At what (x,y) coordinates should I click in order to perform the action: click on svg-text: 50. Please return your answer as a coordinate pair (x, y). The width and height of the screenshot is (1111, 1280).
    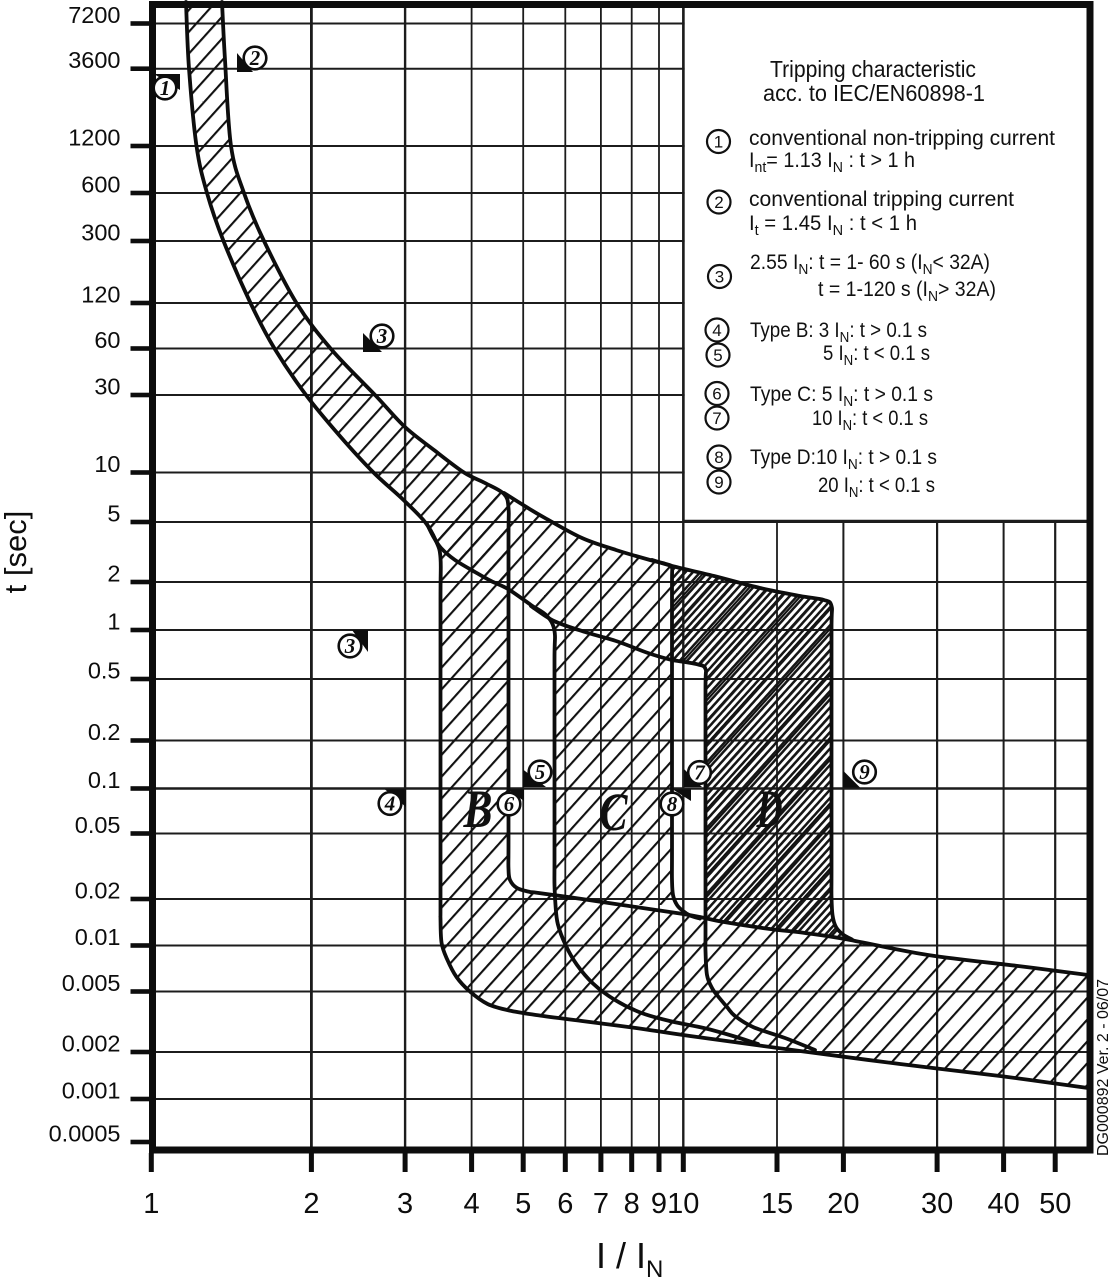
    Looking at the image, I should click on (1055, 1204).